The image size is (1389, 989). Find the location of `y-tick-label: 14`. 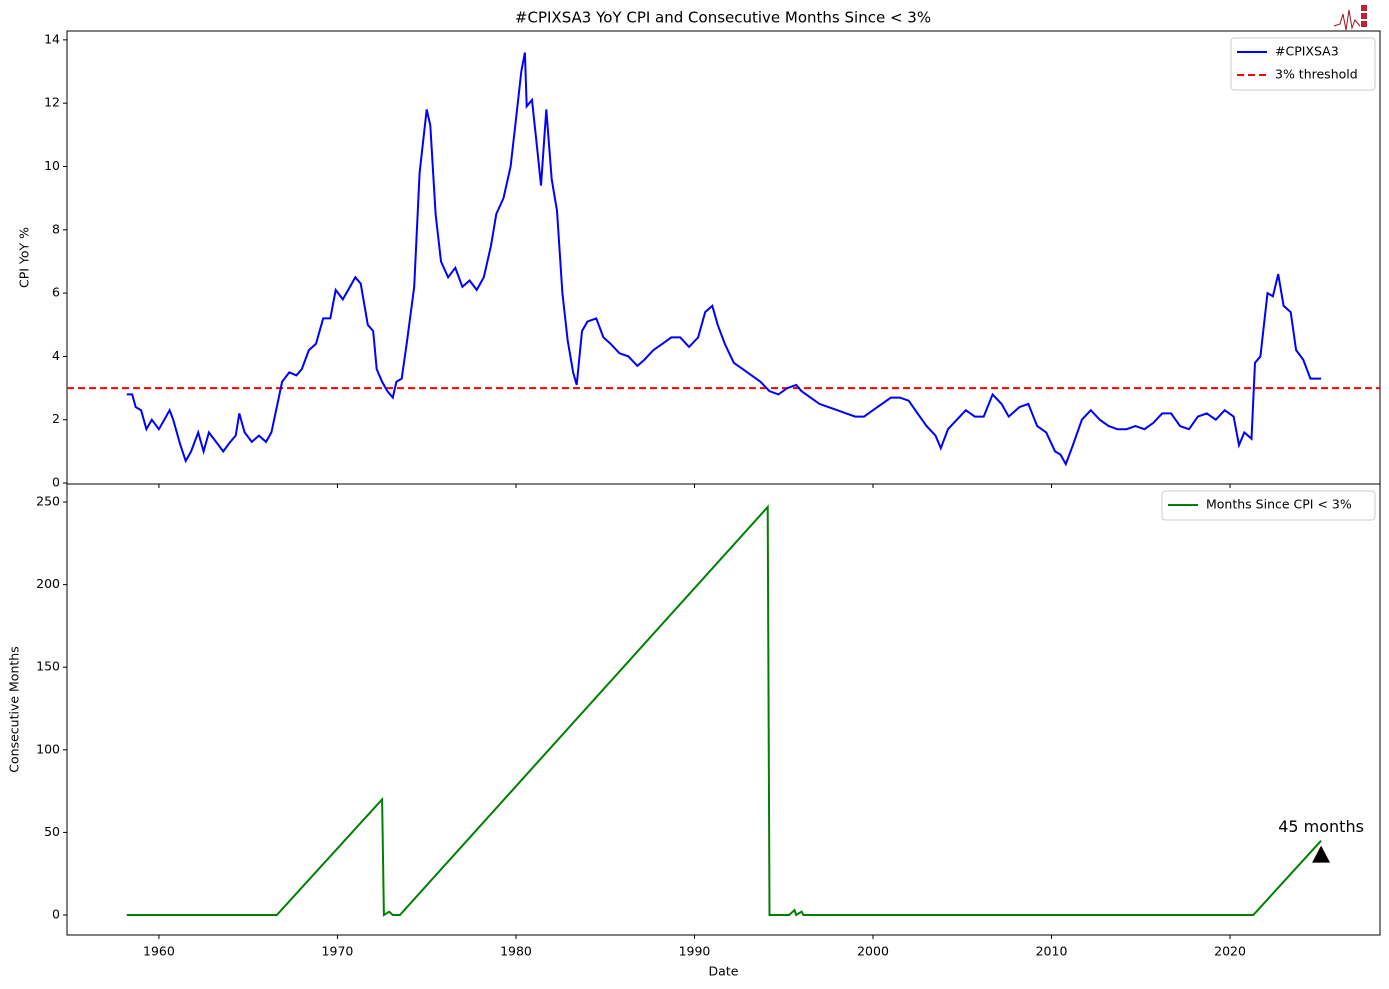

y-tick-label: 14 is located at coordinates (52, 38).